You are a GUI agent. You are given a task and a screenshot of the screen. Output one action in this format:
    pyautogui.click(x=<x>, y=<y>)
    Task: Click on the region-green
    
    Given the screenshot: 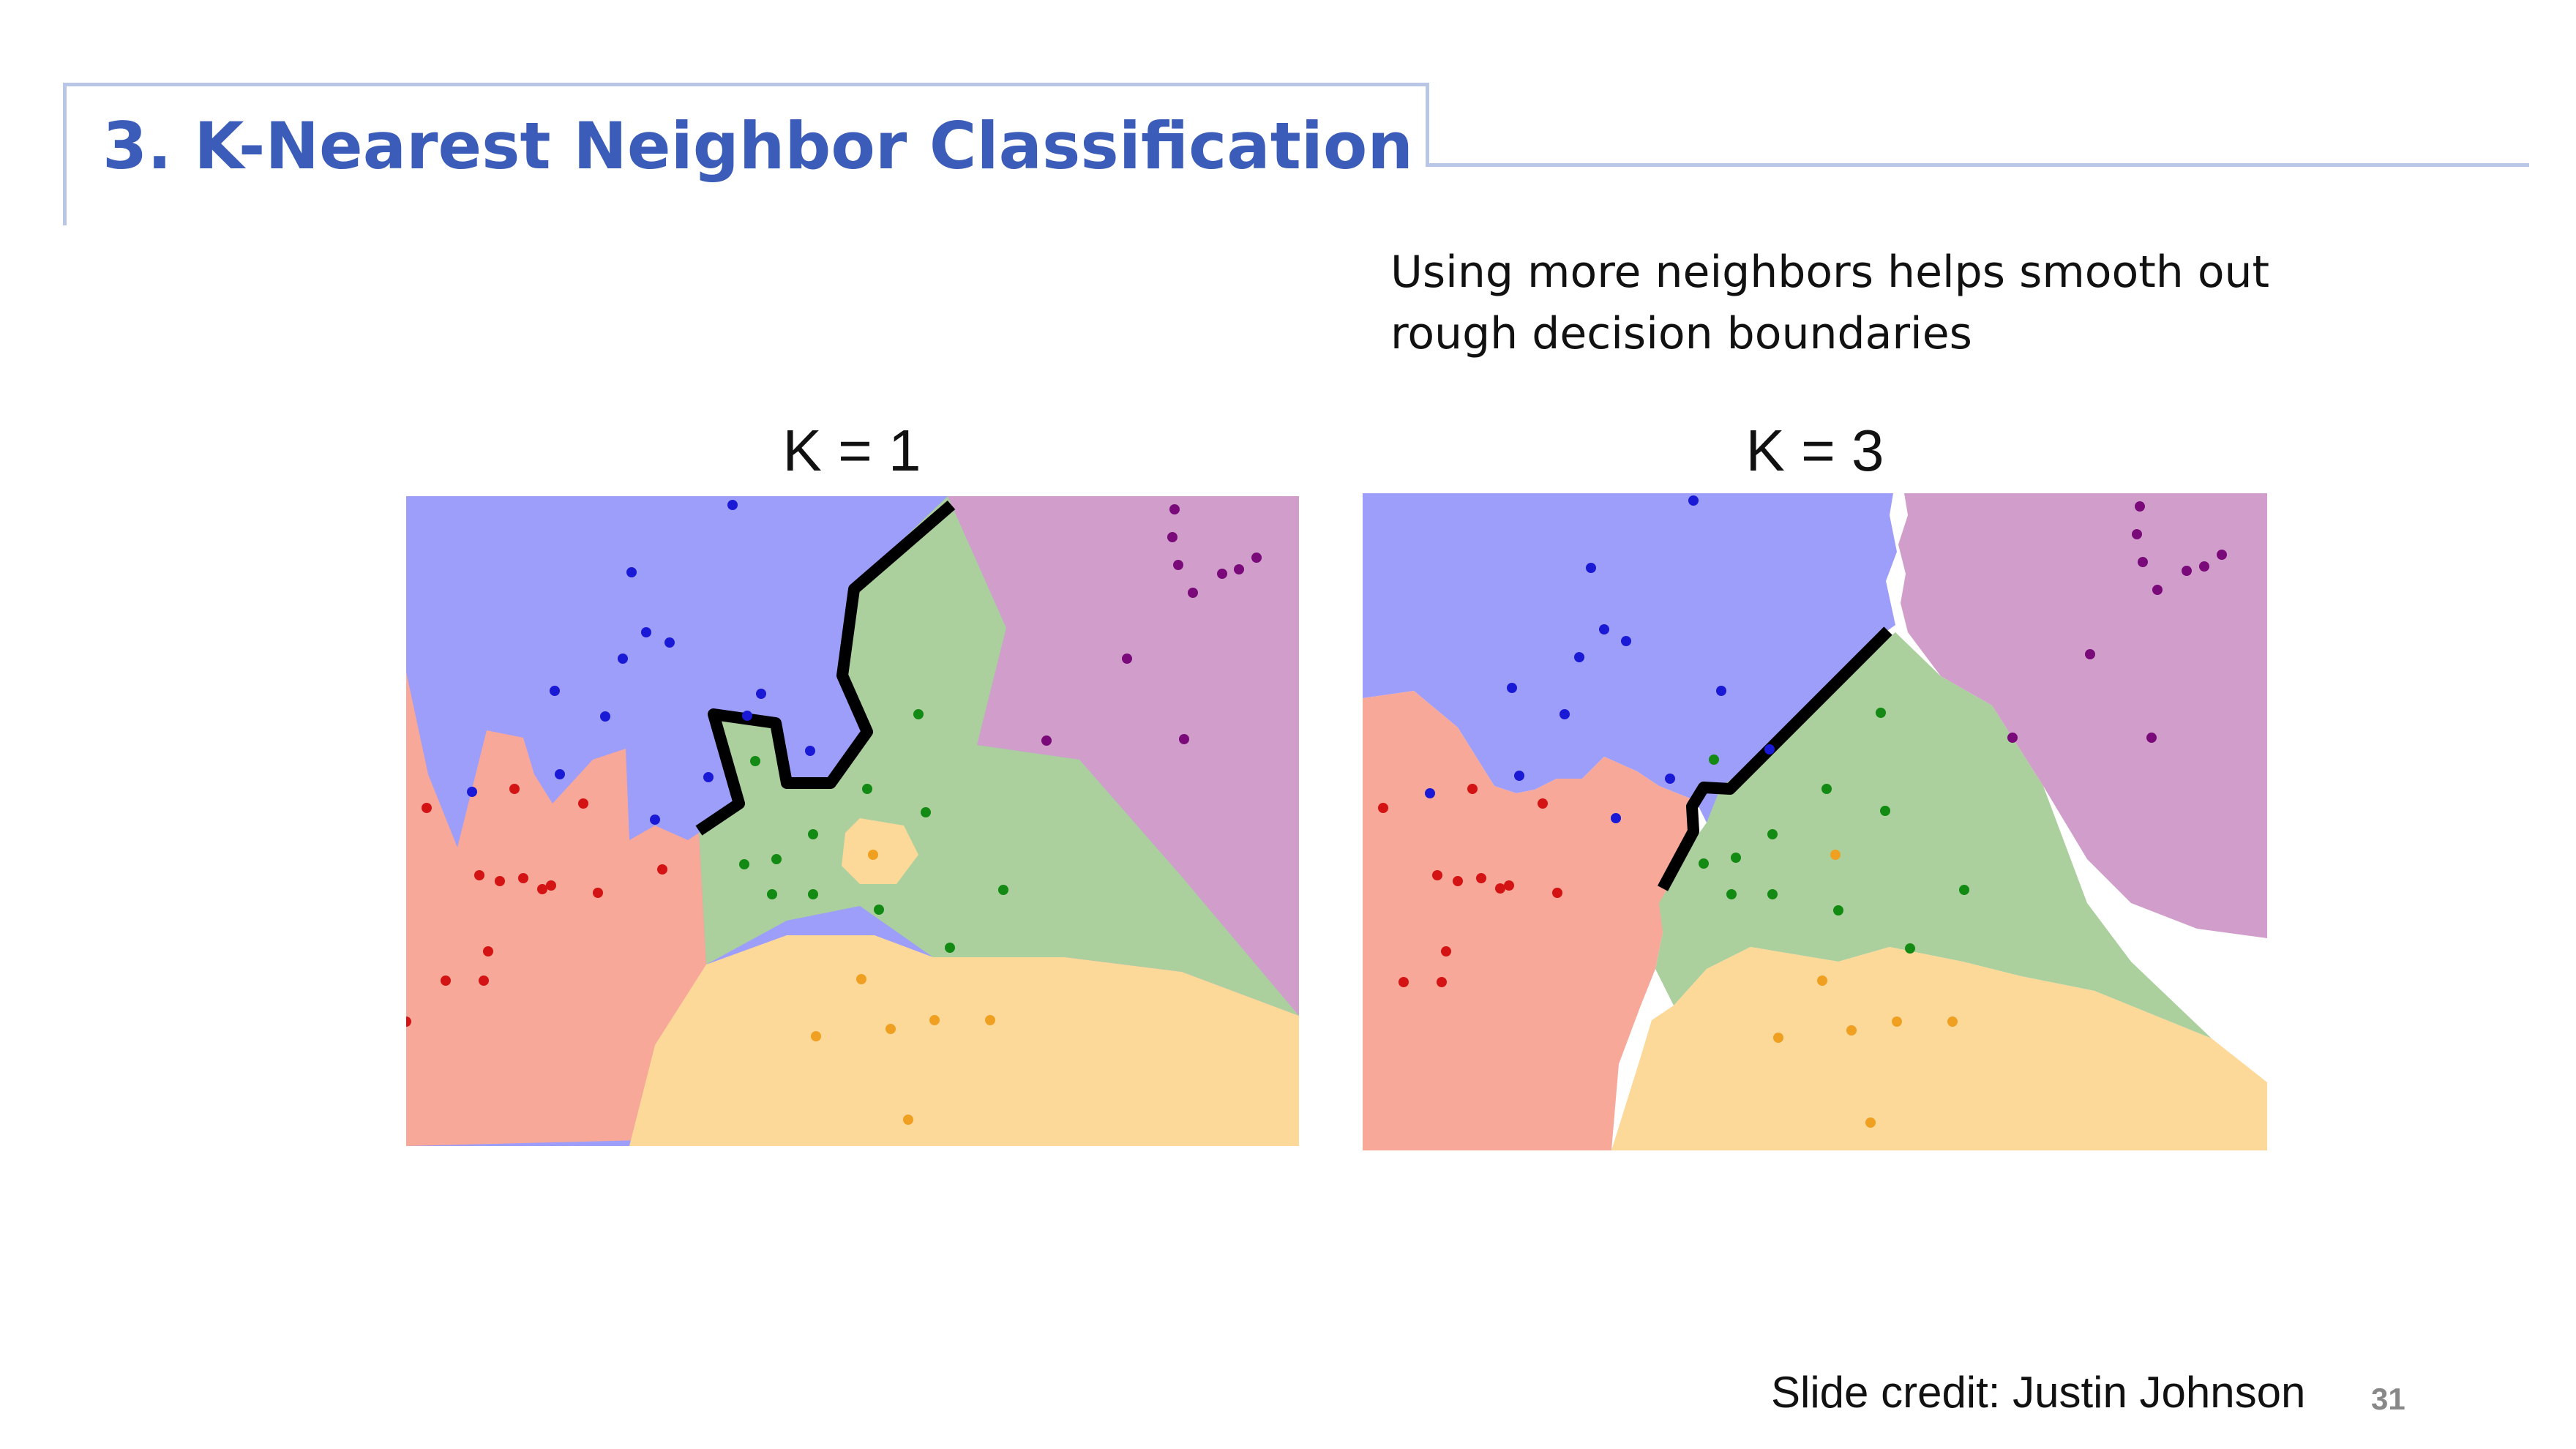 What is the action you would take?
    pyautogui.click(x=1933, y=835)
    